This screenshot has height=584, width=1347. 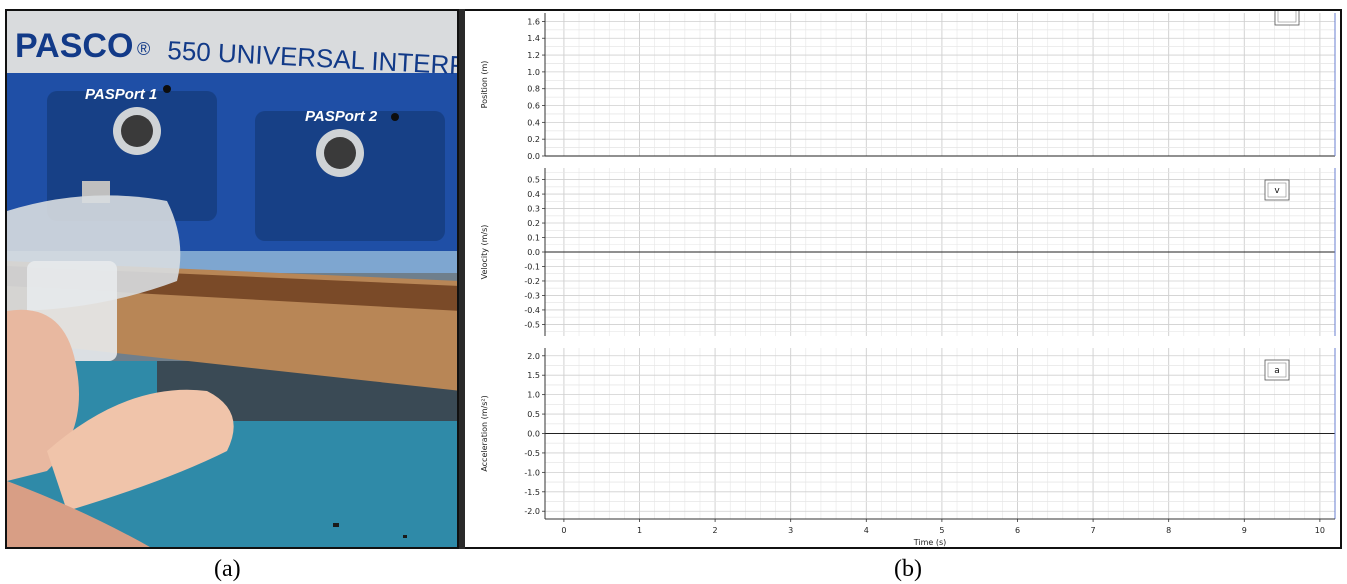 What do you see at coordinates (908, 569) in the screenshot?
I see `caption-b: (b)` at bounding box center [908, 569].